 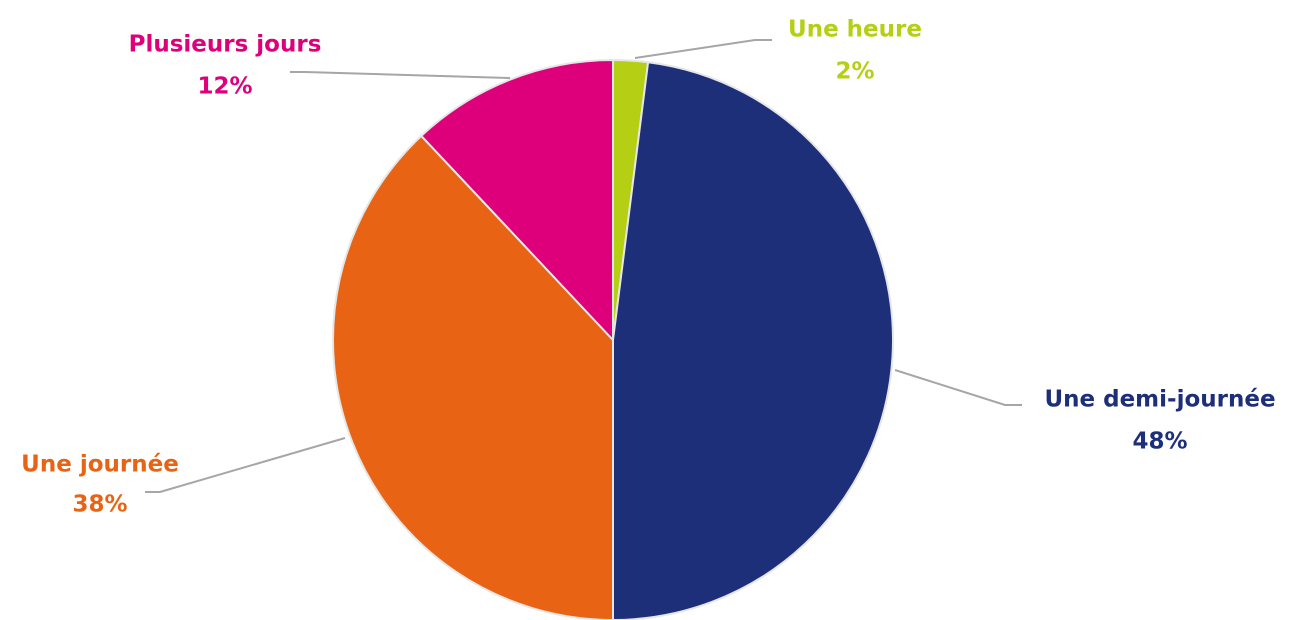 I want to click on slice-label: Plusieurs jours, so click(x=225, y=45).